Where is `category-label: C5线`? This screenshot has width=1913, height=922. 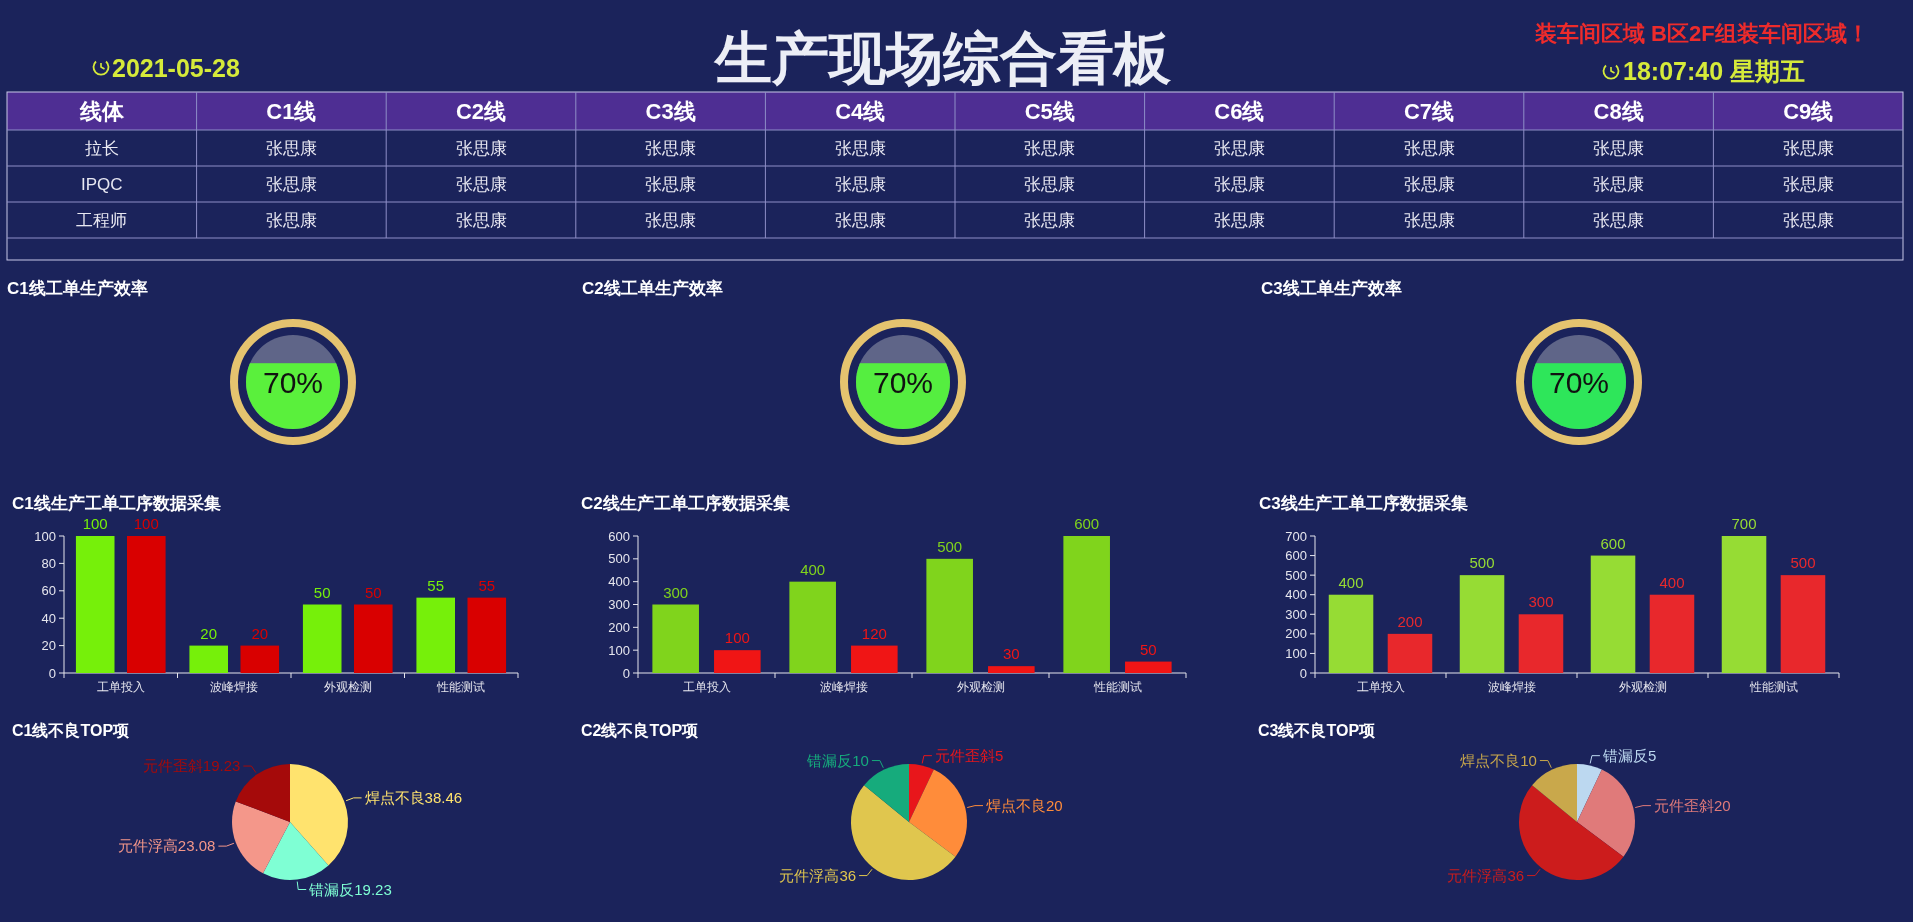
category-label: C5线 is located at coordinates (1049, 111).